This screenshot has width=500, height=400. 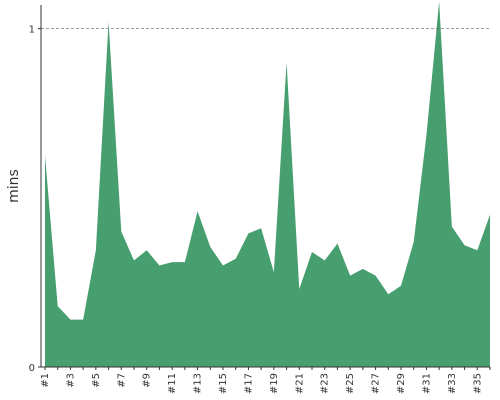 I want to click on x-tick-label: #5, so click(x=96, y=380).